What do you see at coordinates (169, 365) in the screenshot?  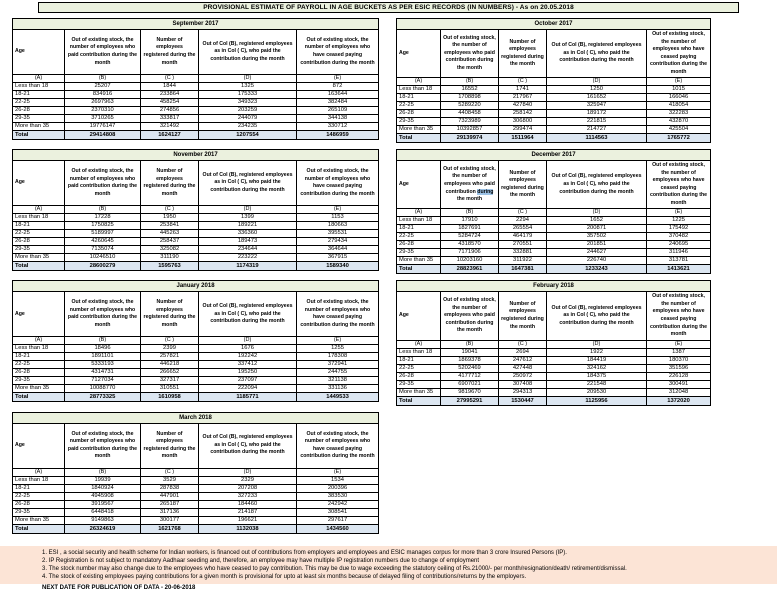 I see `value-cell: 446218` at bounding box center [169, 365].